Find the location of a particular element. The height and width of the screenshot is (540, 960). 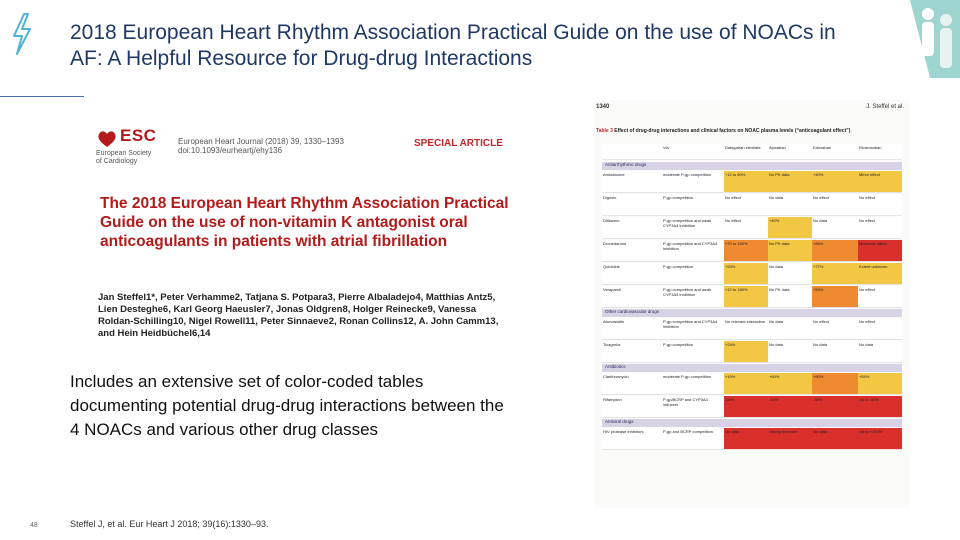

table-drug-cell: Atorvastatin is located at coordinates (632, 329).